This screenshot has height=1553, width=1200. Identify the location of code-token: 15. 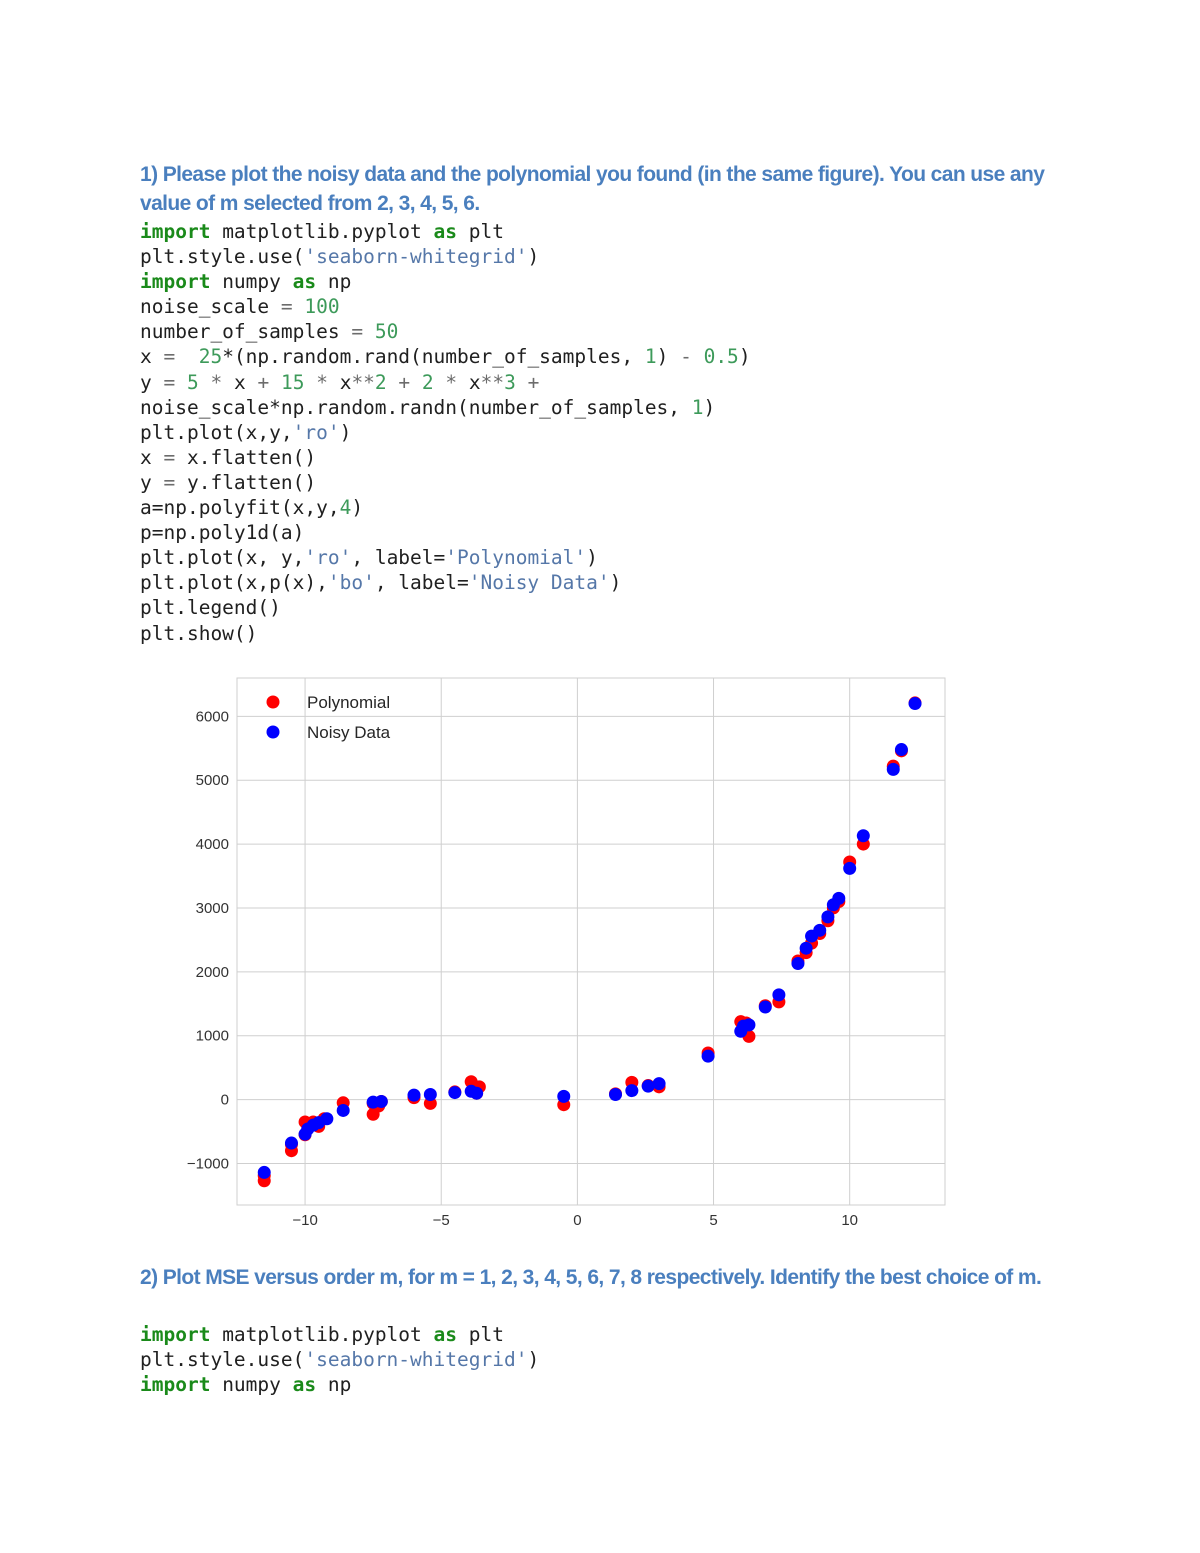
(292, 382).